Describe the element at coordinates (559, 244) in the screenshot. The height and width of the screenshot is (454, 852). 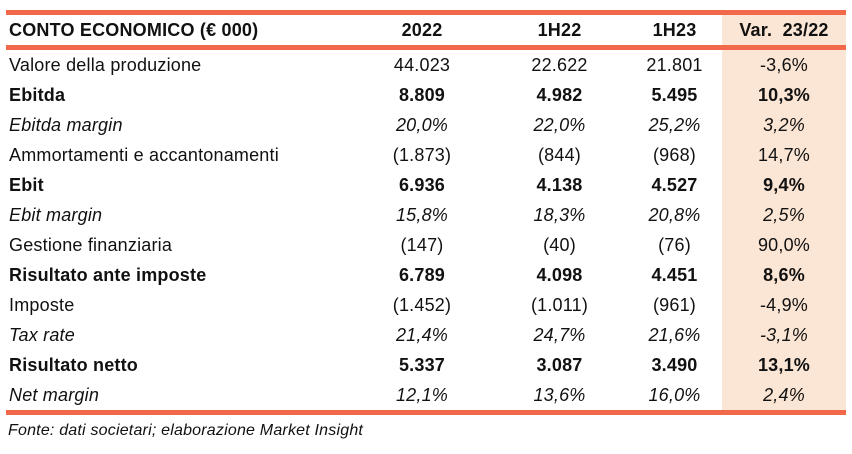
I see `row-value: (40)` at that location.